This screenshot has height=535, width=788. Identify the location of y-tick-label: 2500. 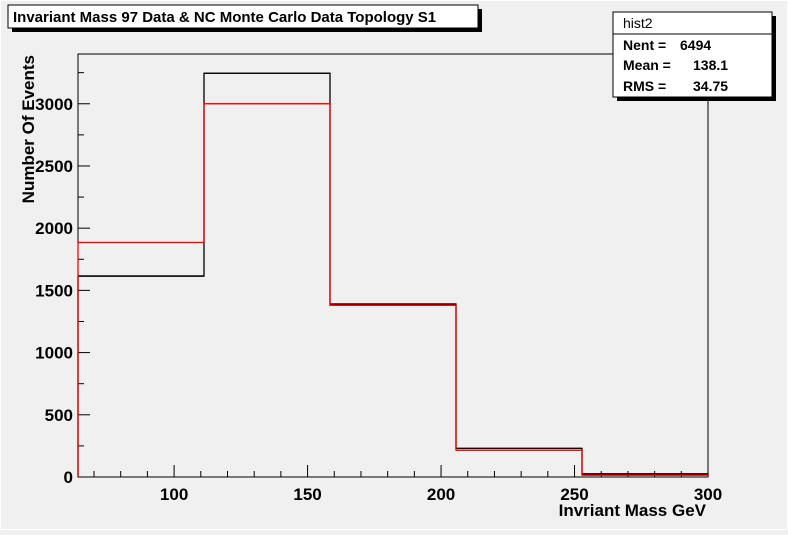
(54, 166).